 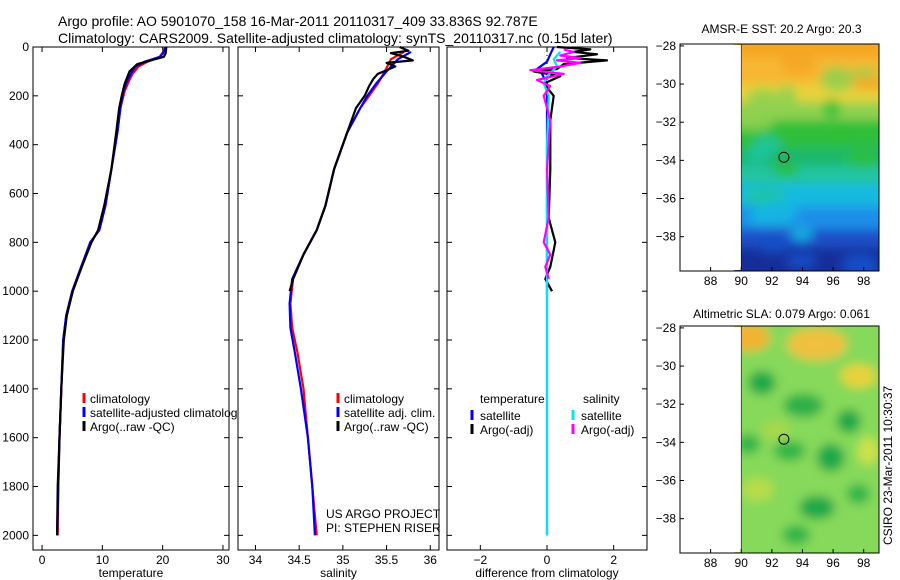 I want to click on sla_map-float-marker, so click(x=784, y=439).